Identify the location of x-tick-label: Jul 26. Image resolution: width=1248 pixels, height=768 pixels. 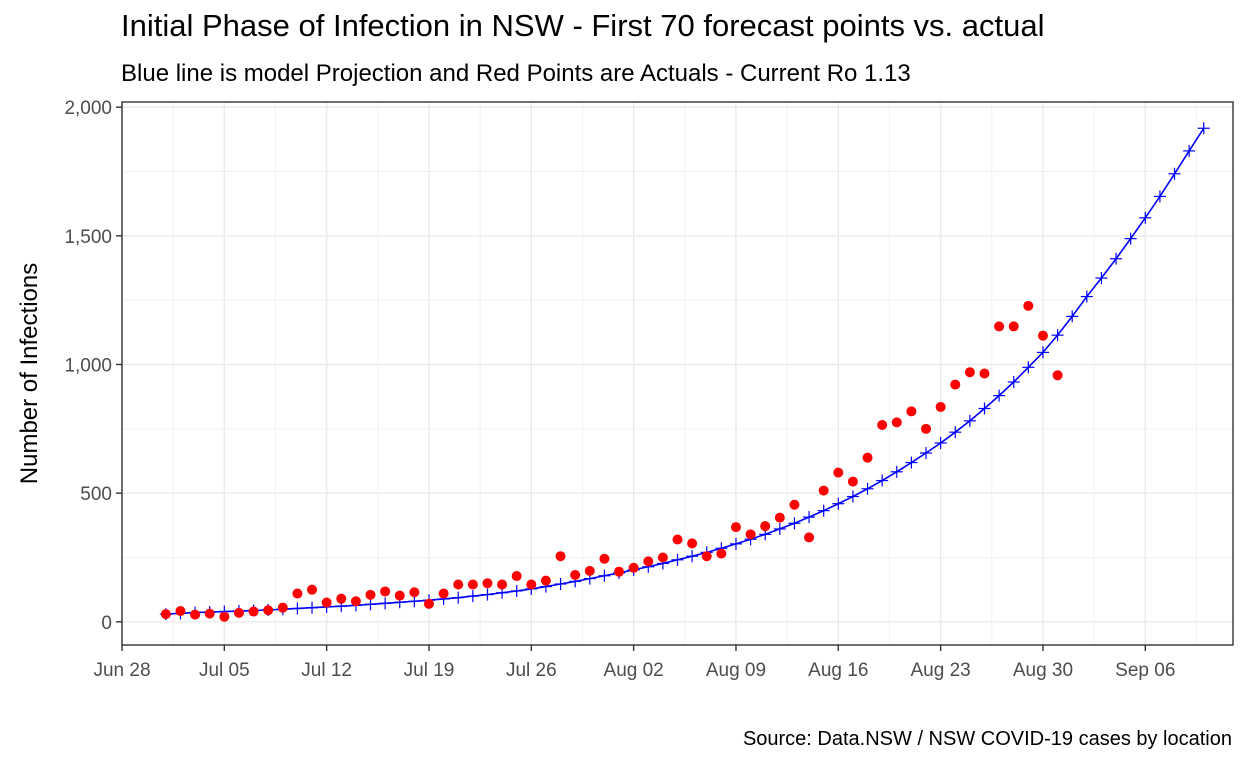
(531, 670).